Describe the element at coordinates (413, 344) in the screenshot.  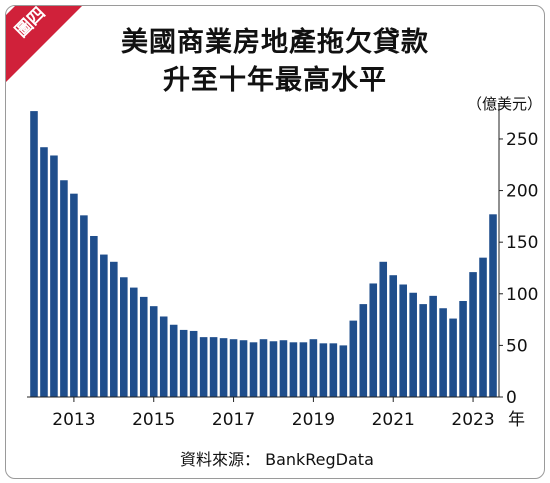
I see `bar-2021Q3` at that location.